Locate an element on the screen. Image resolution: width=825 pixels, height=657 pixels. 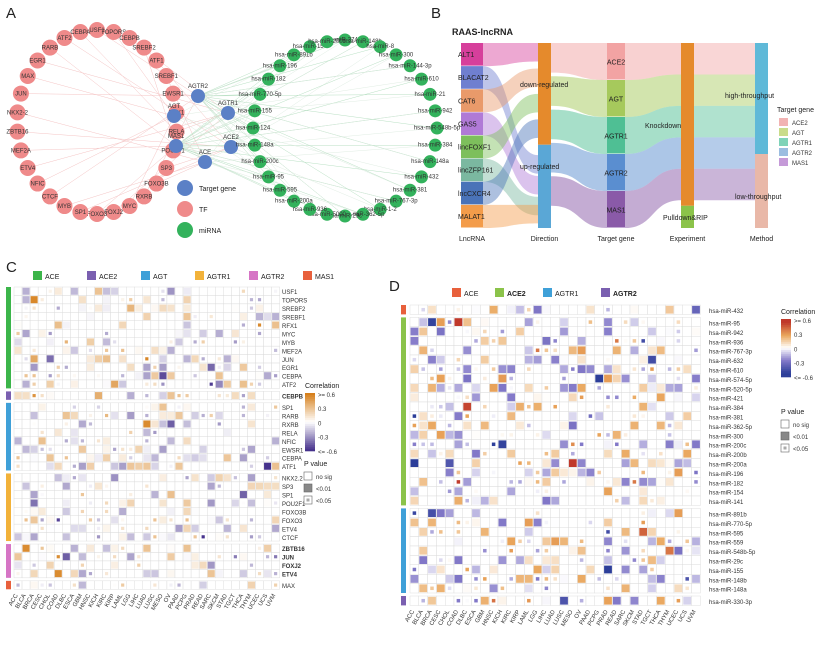
heatmap-row-label: SP1 is located at coordinates (288, 497).